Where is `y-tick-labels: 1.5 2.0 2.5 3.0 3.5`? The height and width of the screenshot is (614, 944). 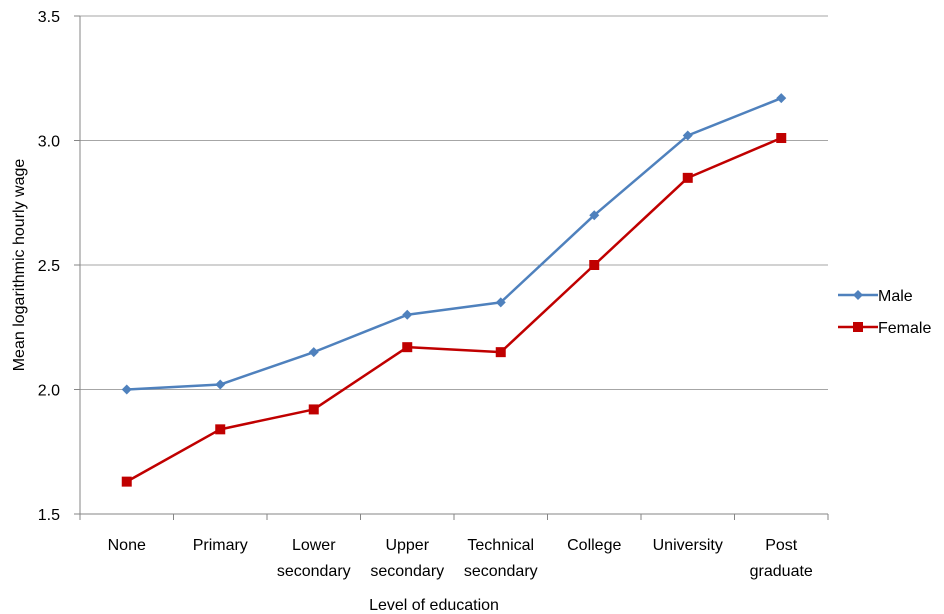 y-tick-labels: 1.5 2.0 2.5 3.0 3.5 is located at coordinates (49, 266).